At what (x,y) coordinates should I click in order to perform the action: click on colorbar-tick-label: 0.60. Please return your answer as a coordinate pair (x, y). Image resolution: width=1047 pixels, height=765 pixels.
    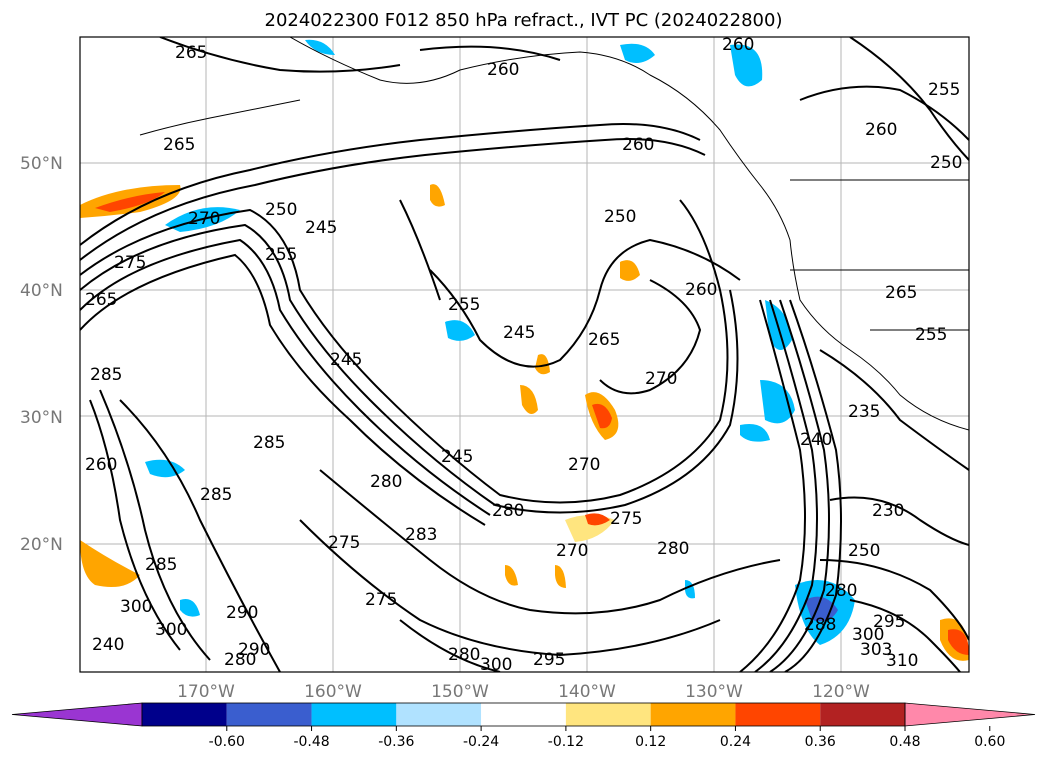
    Looking at the image, I should click on (989, 742).